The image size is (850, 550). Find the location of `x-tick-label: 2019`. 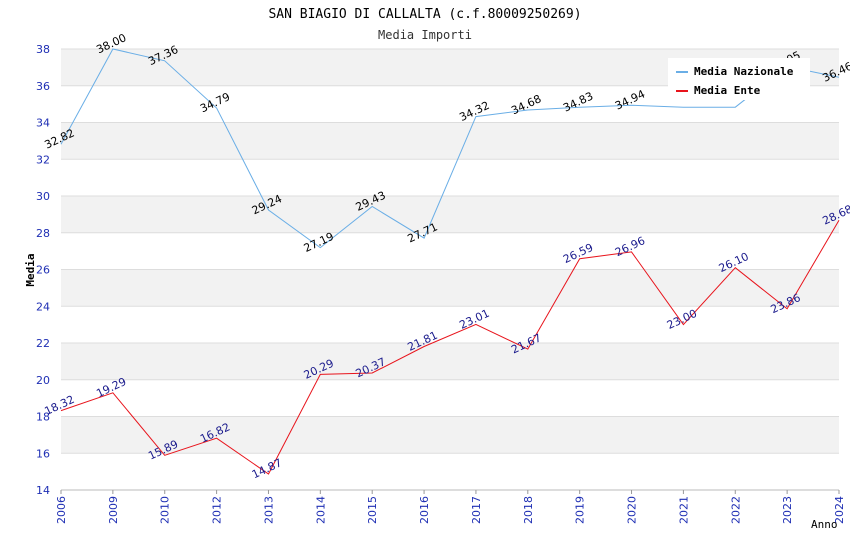

x-tick-label: 2019 is located at coordinates (580, 510).